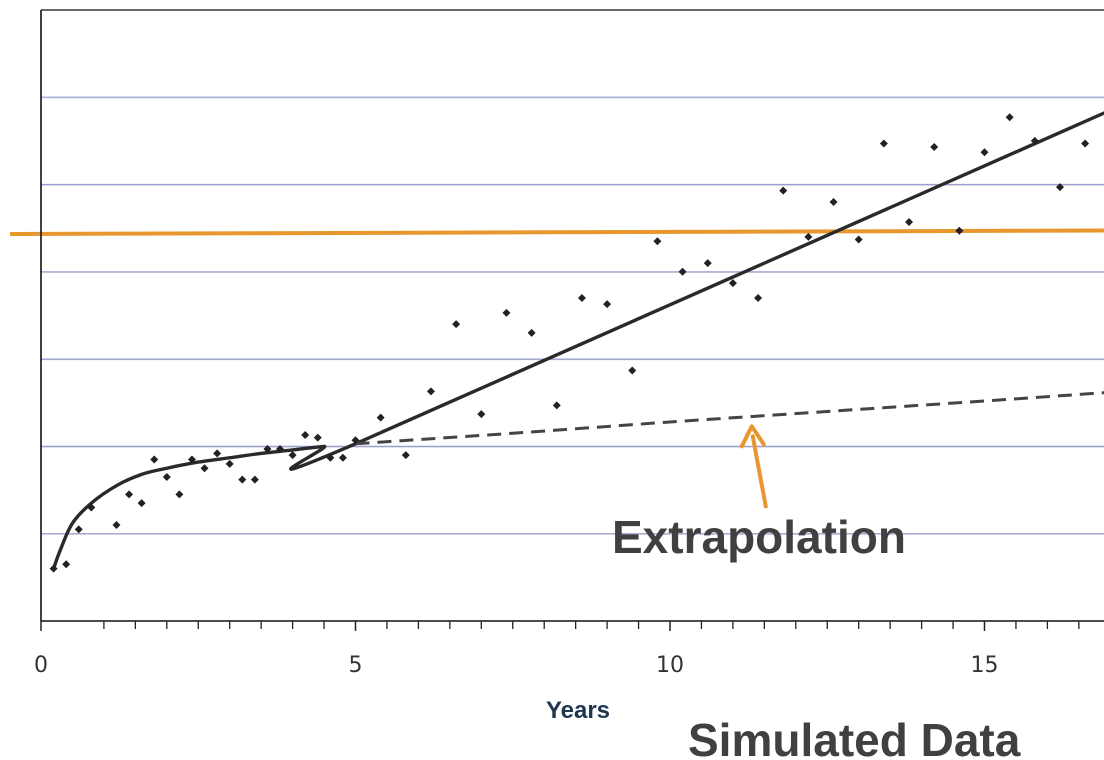 This screenshot has width=1104, height=760. What do you see at coordinates (854, 737) in the screenshot?
I see `simulated-data-label: Simulated Data` at bounding box center [854, 737].